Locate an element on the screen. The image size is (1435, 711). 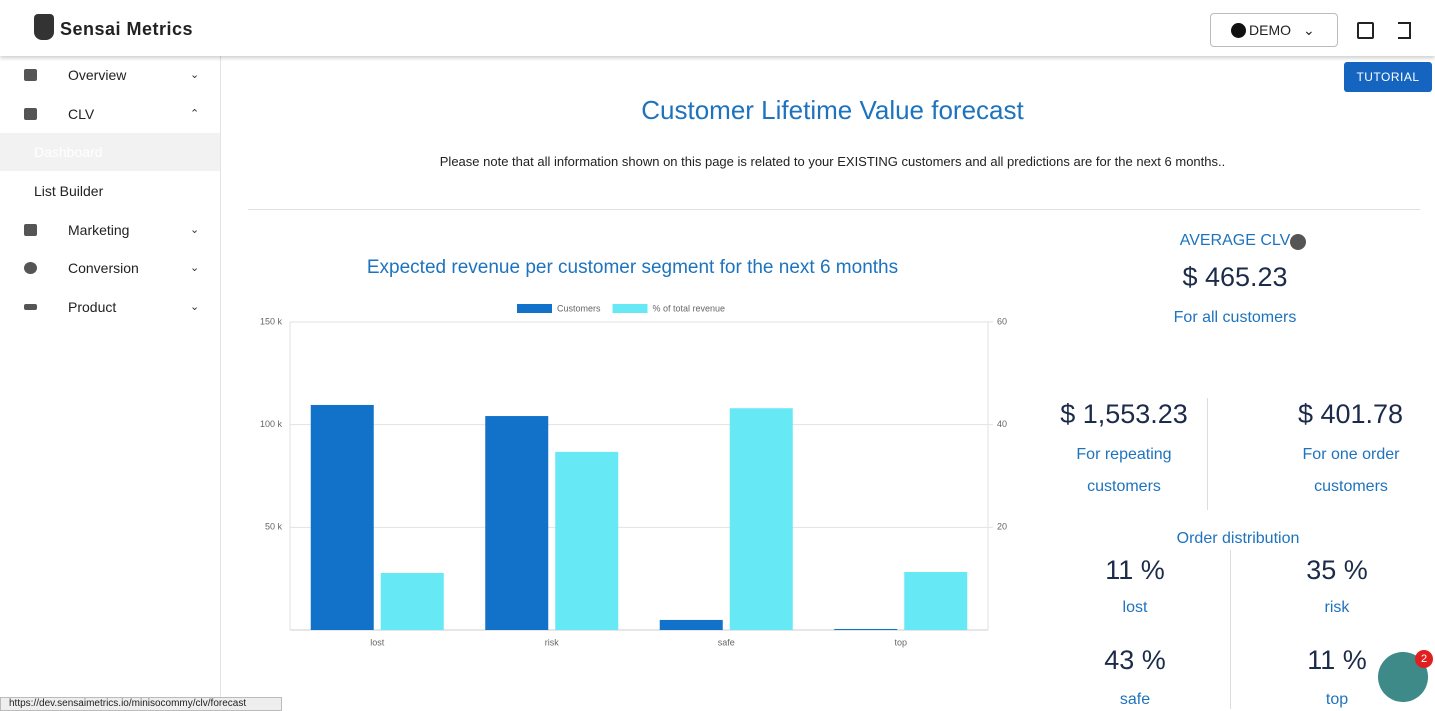
stat-value: $ 465.23 is located at coordinates (1235, 277).